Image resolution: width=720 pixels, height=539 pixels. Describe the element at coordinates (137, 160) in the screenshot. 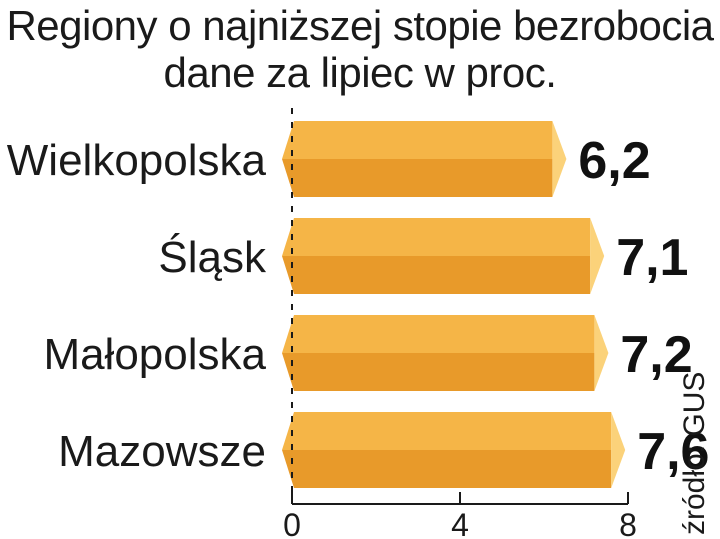

I see `category-label: Wielkopolska` at that location.